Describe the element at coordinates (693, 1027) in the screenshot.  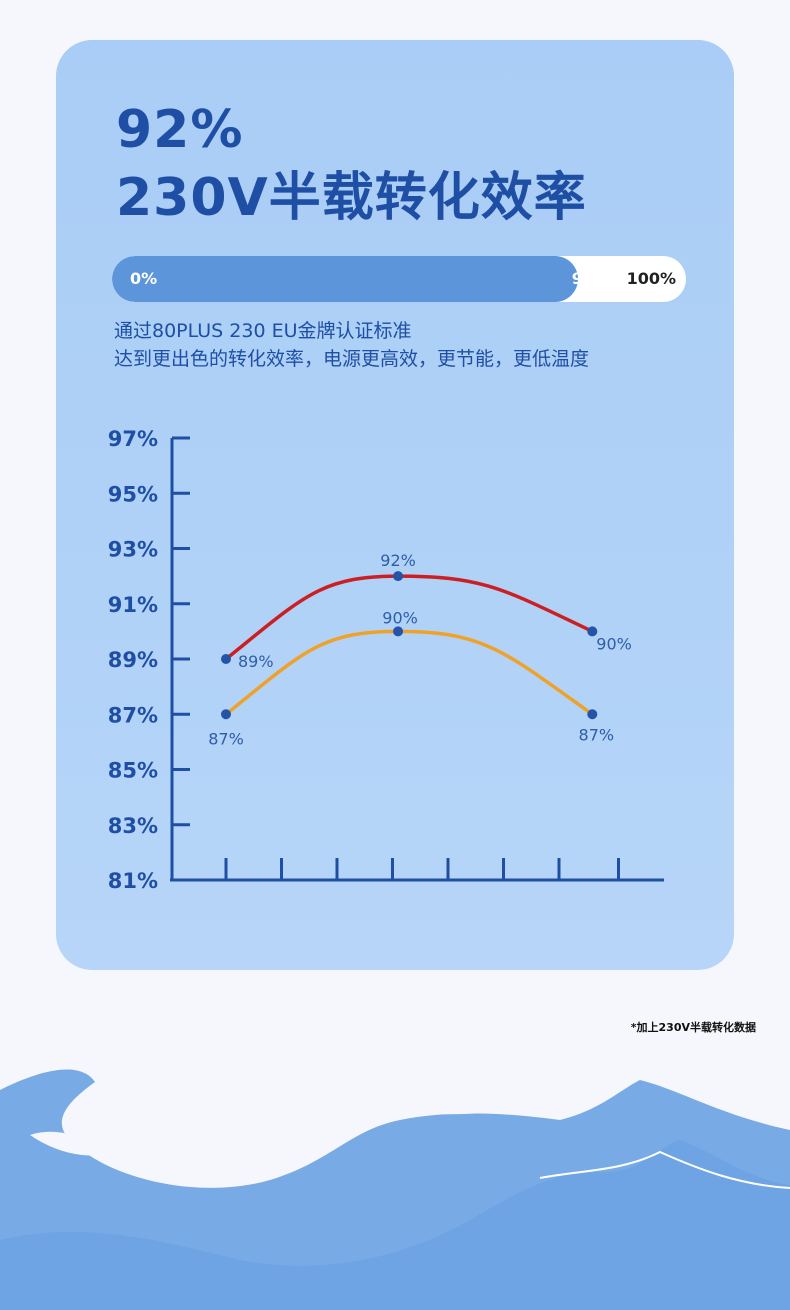
I see `footnote: *加上230V半载转化数据` at that location.